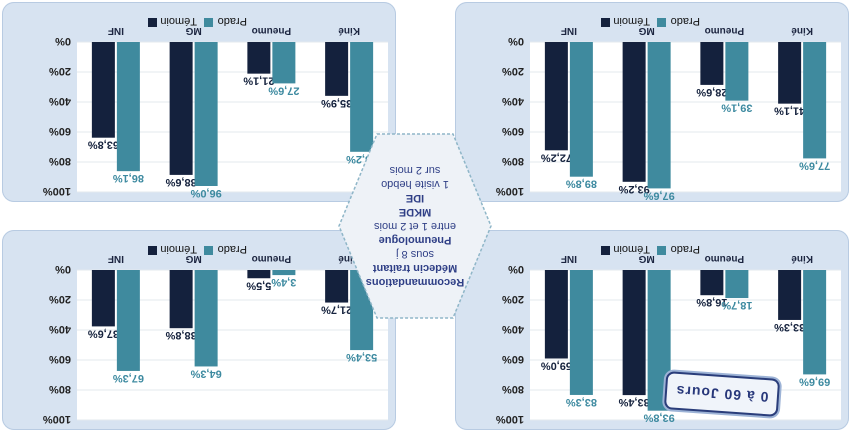 Image resolution: width=850 pixels, height=433 pixels. Describe the element at coordinates (415, 268) in the screenshot. I see `rec-mg: Médecin traitant` at that location.